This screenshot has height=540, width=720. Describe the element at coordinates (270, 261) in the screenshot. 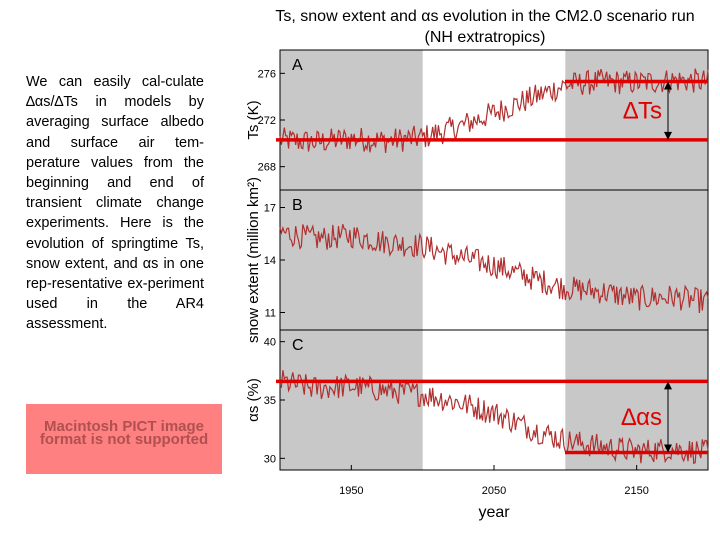

I see `y-tick-label: 14` at that location.